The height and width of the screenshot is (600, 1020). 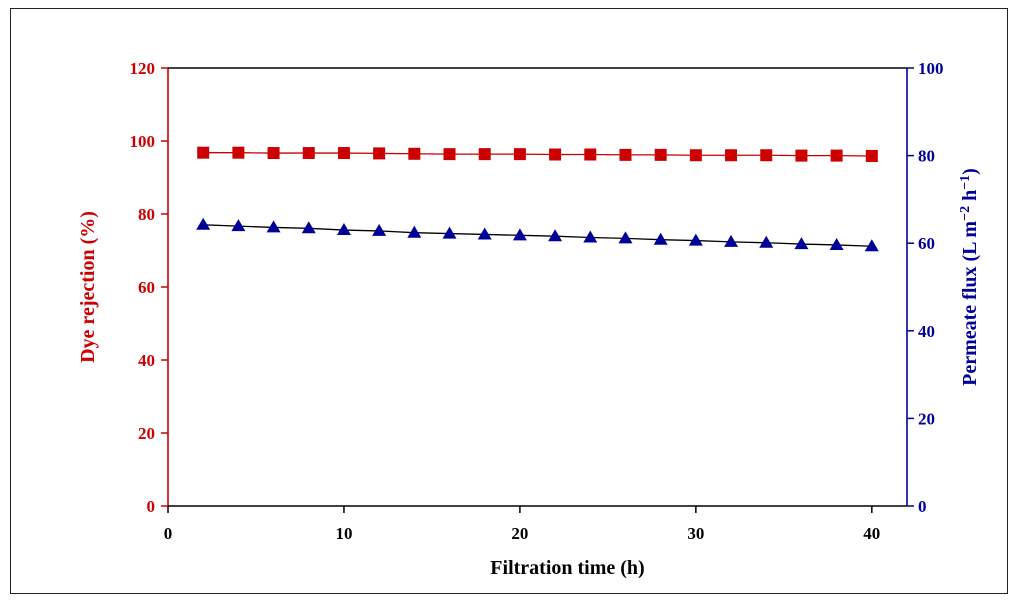 I want to click on y-axis-right-title: Permeate flux (L m−2 h−1), so click(x=969, y=277).